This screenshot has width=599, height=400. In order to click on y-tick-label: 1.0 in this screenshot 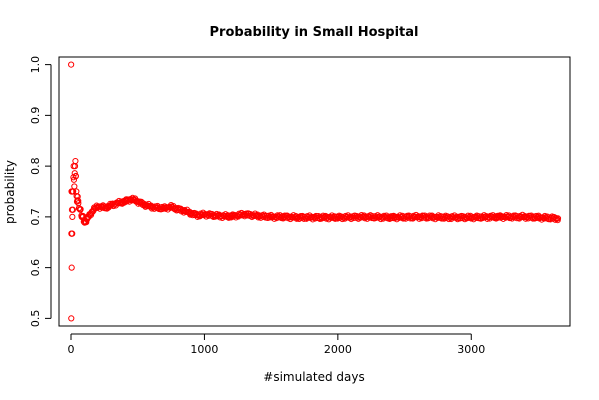, I will do `click(35, 65)`.